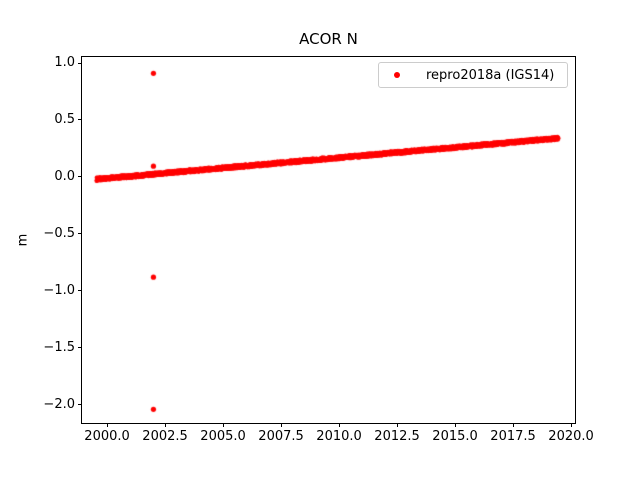  I want to click on y-axis-label: m, so click(23, 240).